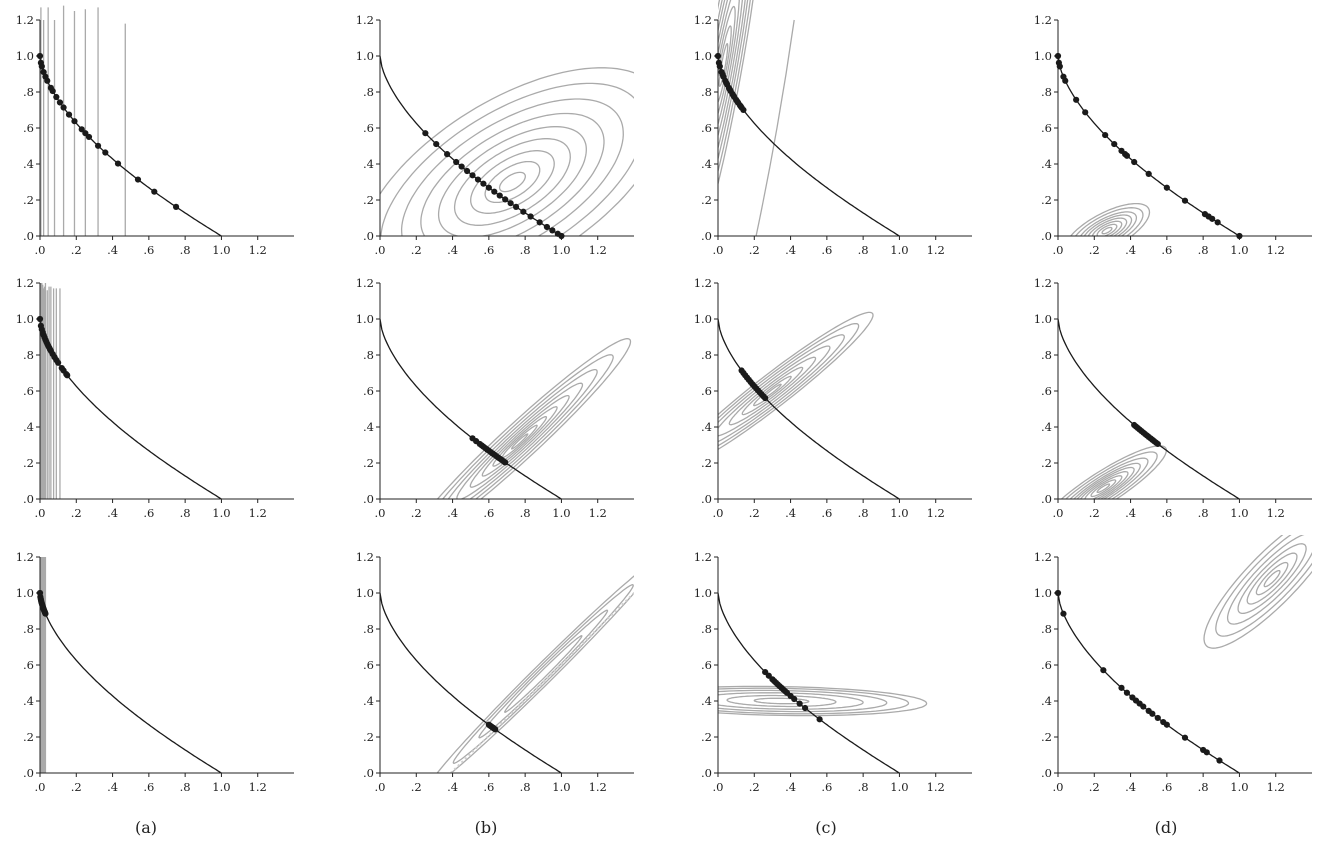 The height and width of the screenshot is (844, 1320). What do you see at coordinates (656, 827) in the screenshot?
I see `column-captions: (a) (b) (c) (d)` at bounding box center [656, 827].